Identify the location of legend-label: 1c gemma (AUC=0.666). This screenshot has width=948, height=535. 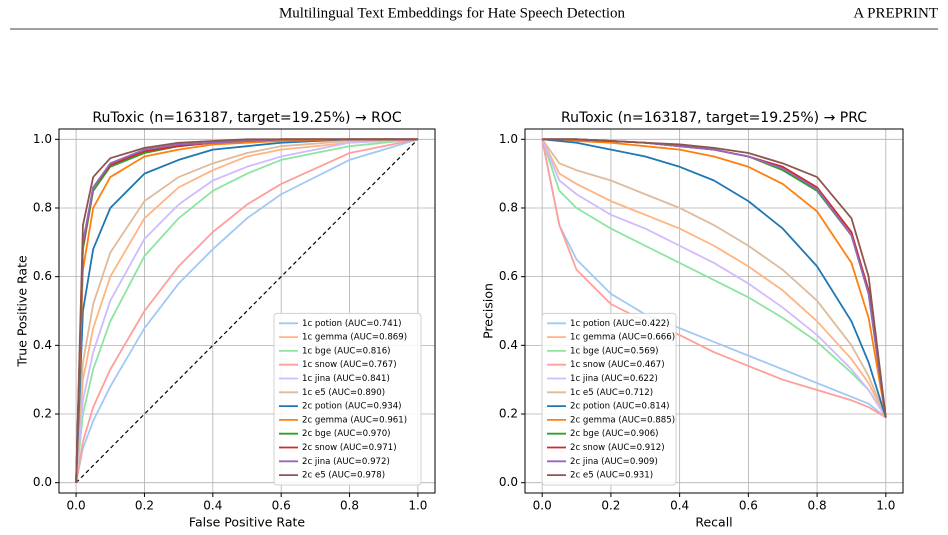
(622, 338).